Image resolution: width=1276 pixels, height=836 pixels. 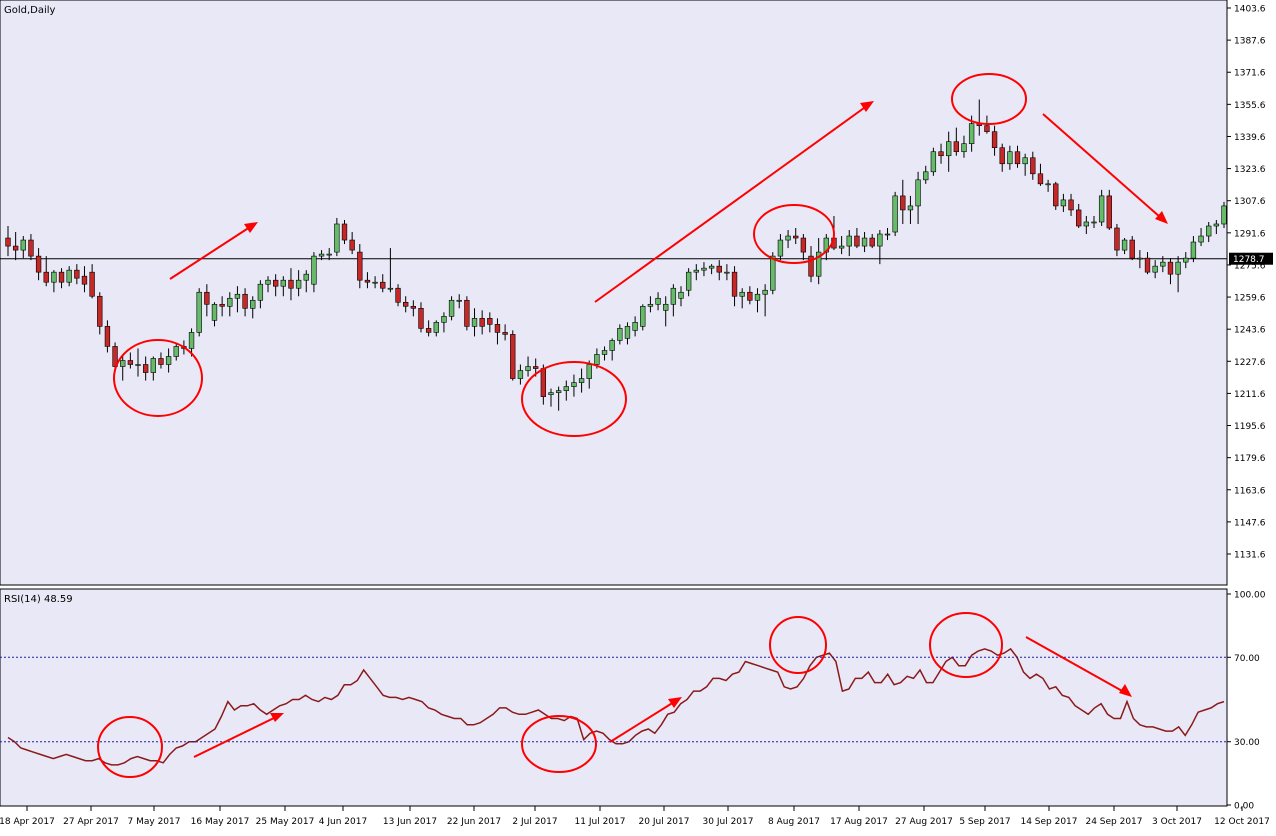 I want to click on date-tick-label: 12 Oct 2017, so click(x=1242, y=822).